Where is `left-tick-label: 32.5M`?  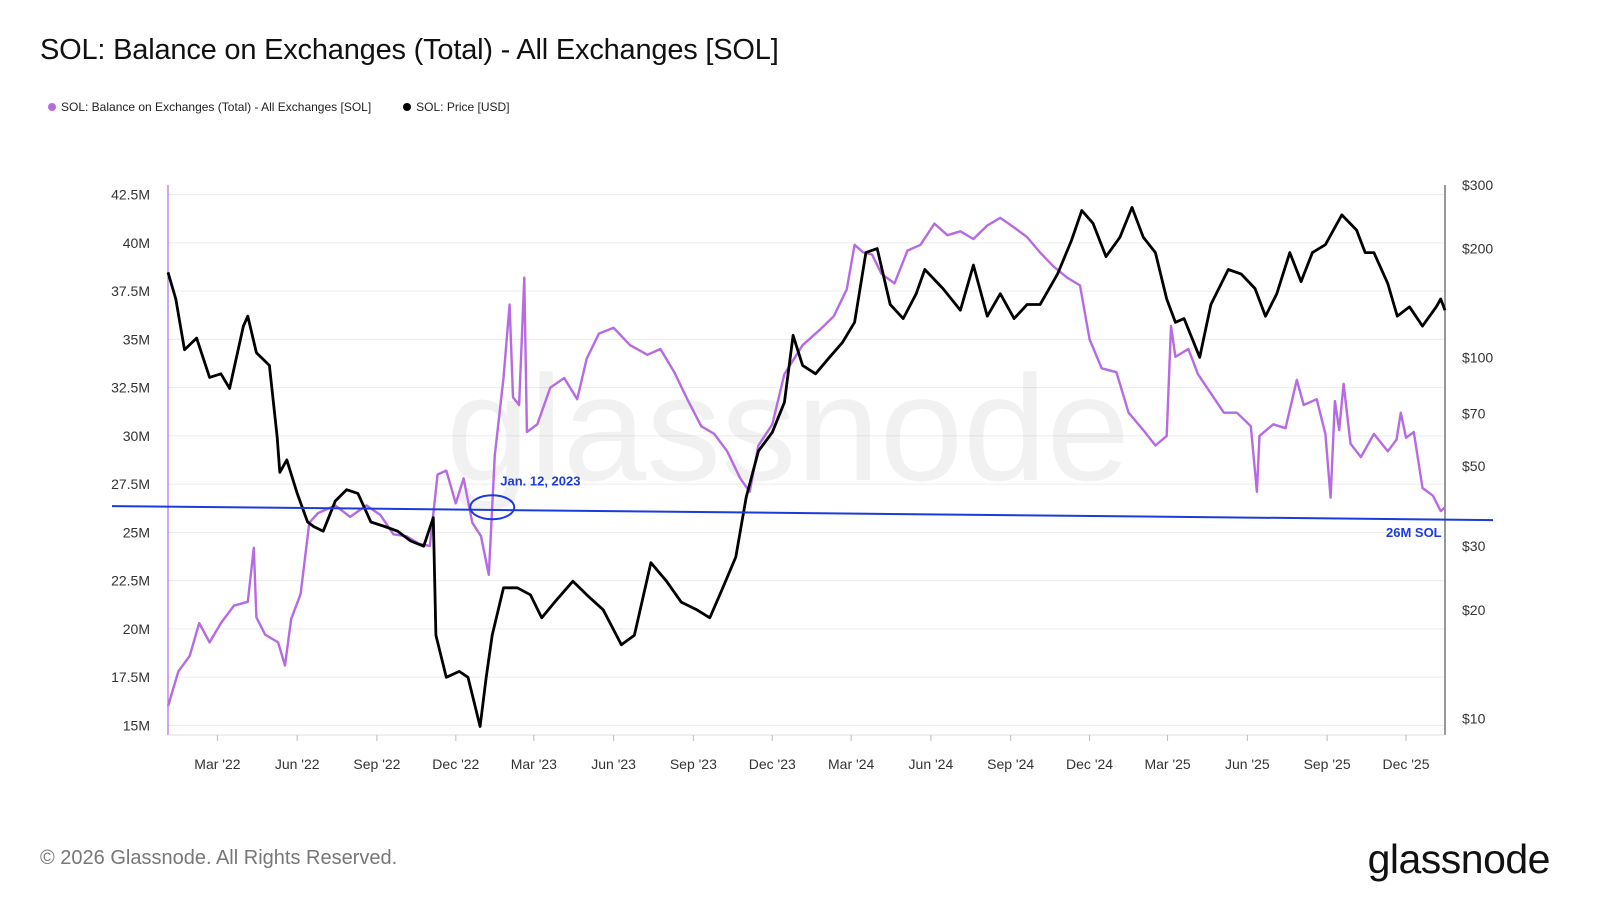
left-tick-label: 32.5M is located at coordinates (130, 388).